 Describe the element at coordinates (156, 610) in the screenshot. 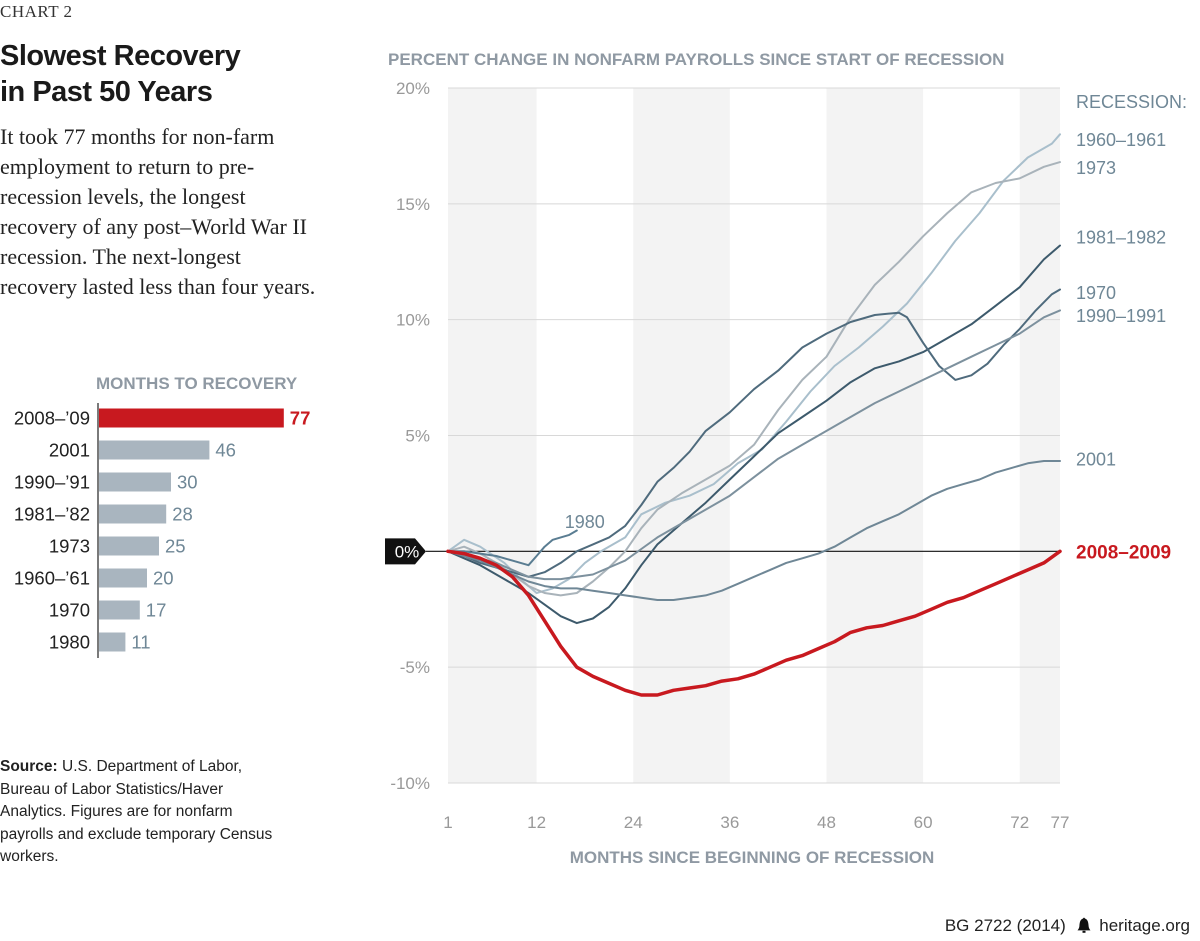

I see `bar-value-label: 17` at that location.